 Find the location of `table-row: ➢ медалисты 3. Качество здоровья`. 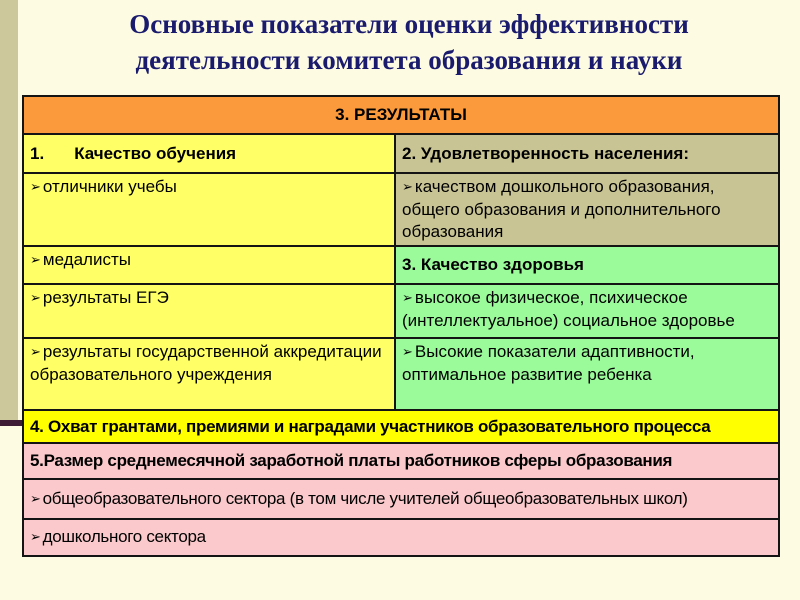

table-row: ➢ медалисты 3. Качество здоровья is located at coordinates (401, 265).